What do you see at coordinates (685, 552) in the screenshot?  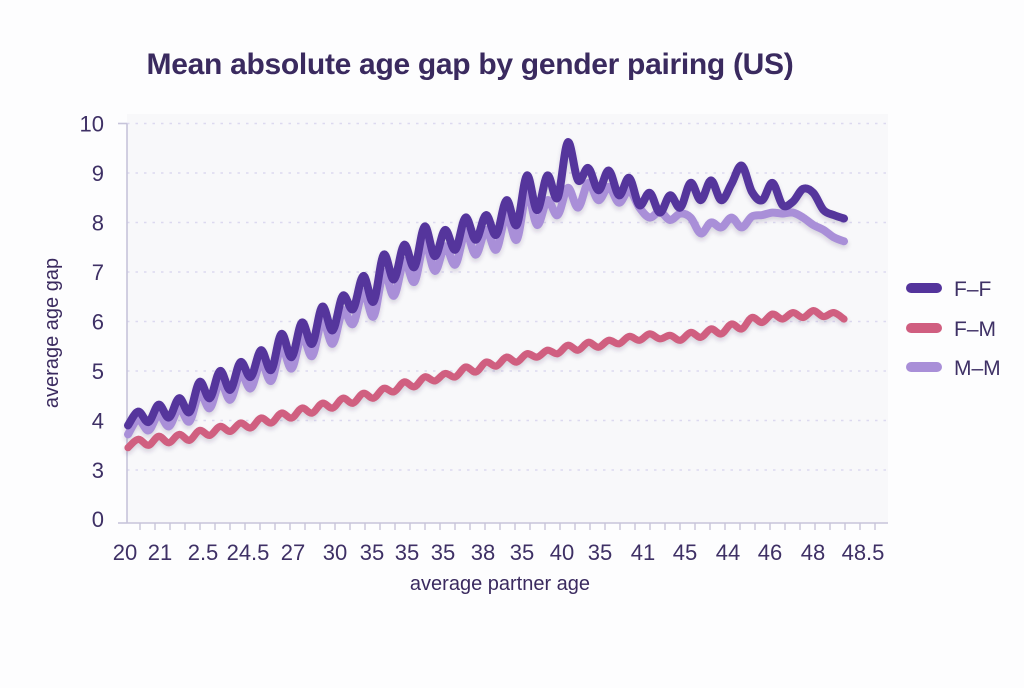 I see `x-tick-label: 45` at bounding box center [685, 552].